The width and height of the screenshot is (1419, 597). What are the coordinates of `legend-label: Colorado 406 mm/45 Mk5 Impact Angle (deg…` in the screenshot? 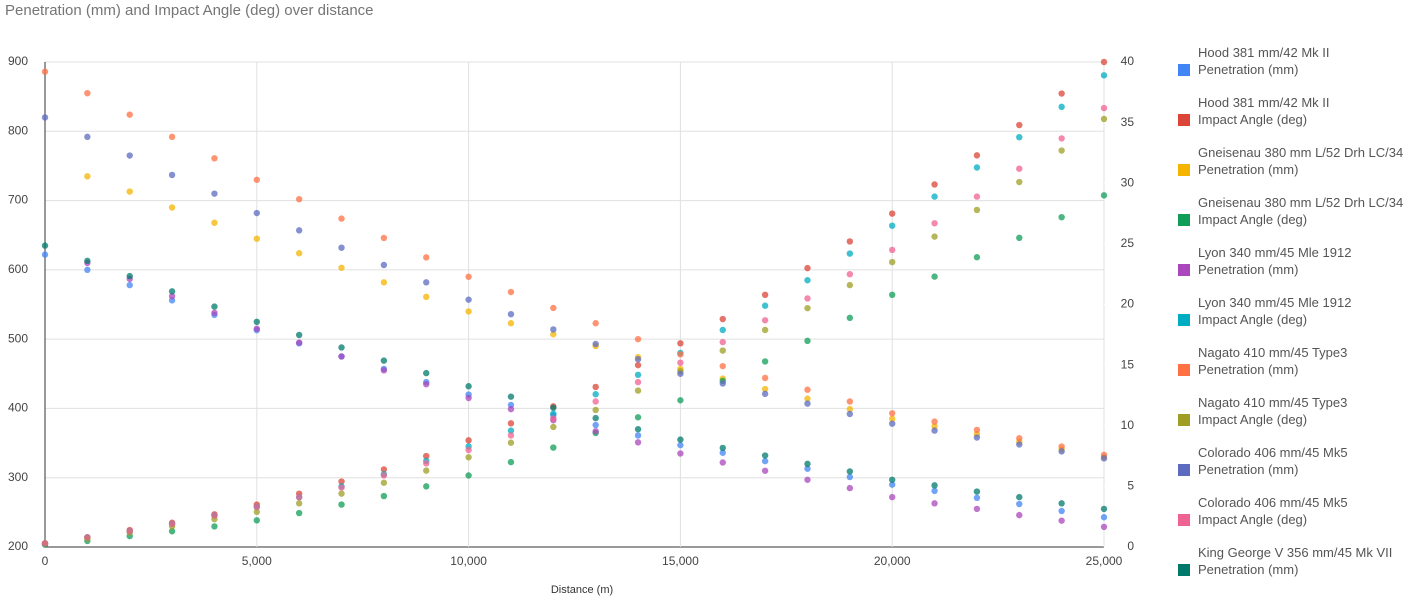 It's located at (1273, 511).